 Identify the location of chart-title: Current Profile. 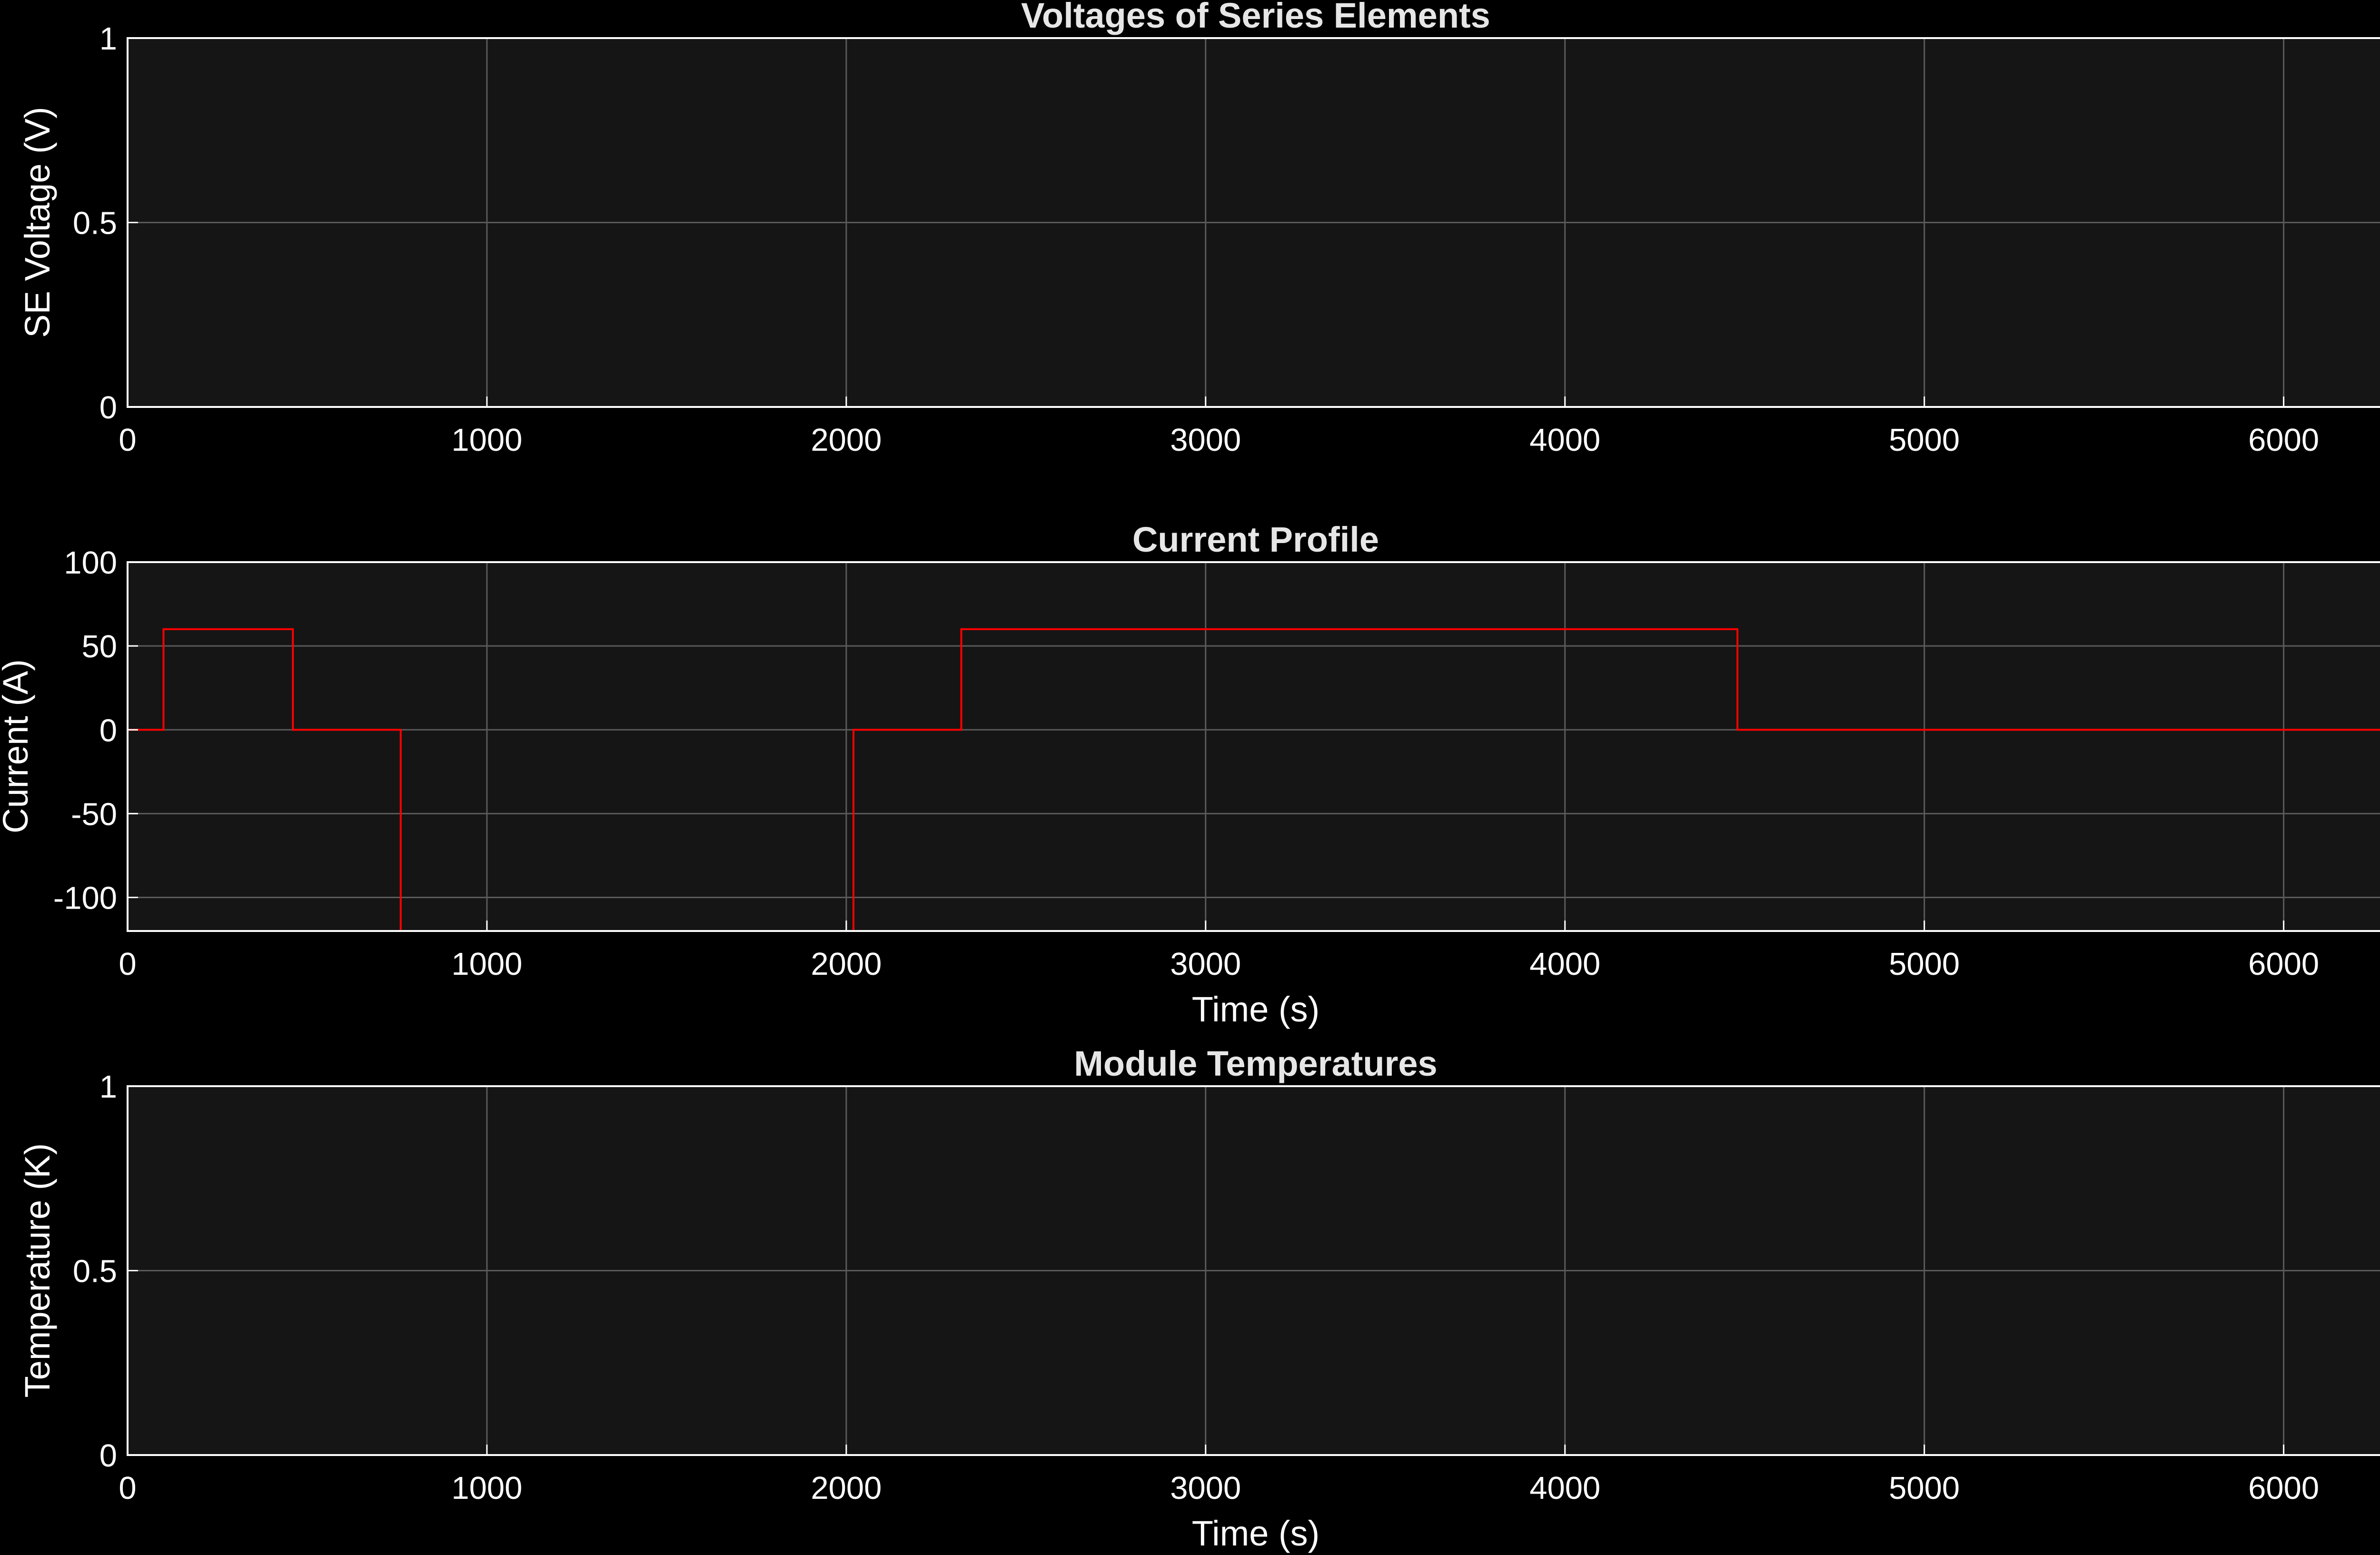
(1255, 539).